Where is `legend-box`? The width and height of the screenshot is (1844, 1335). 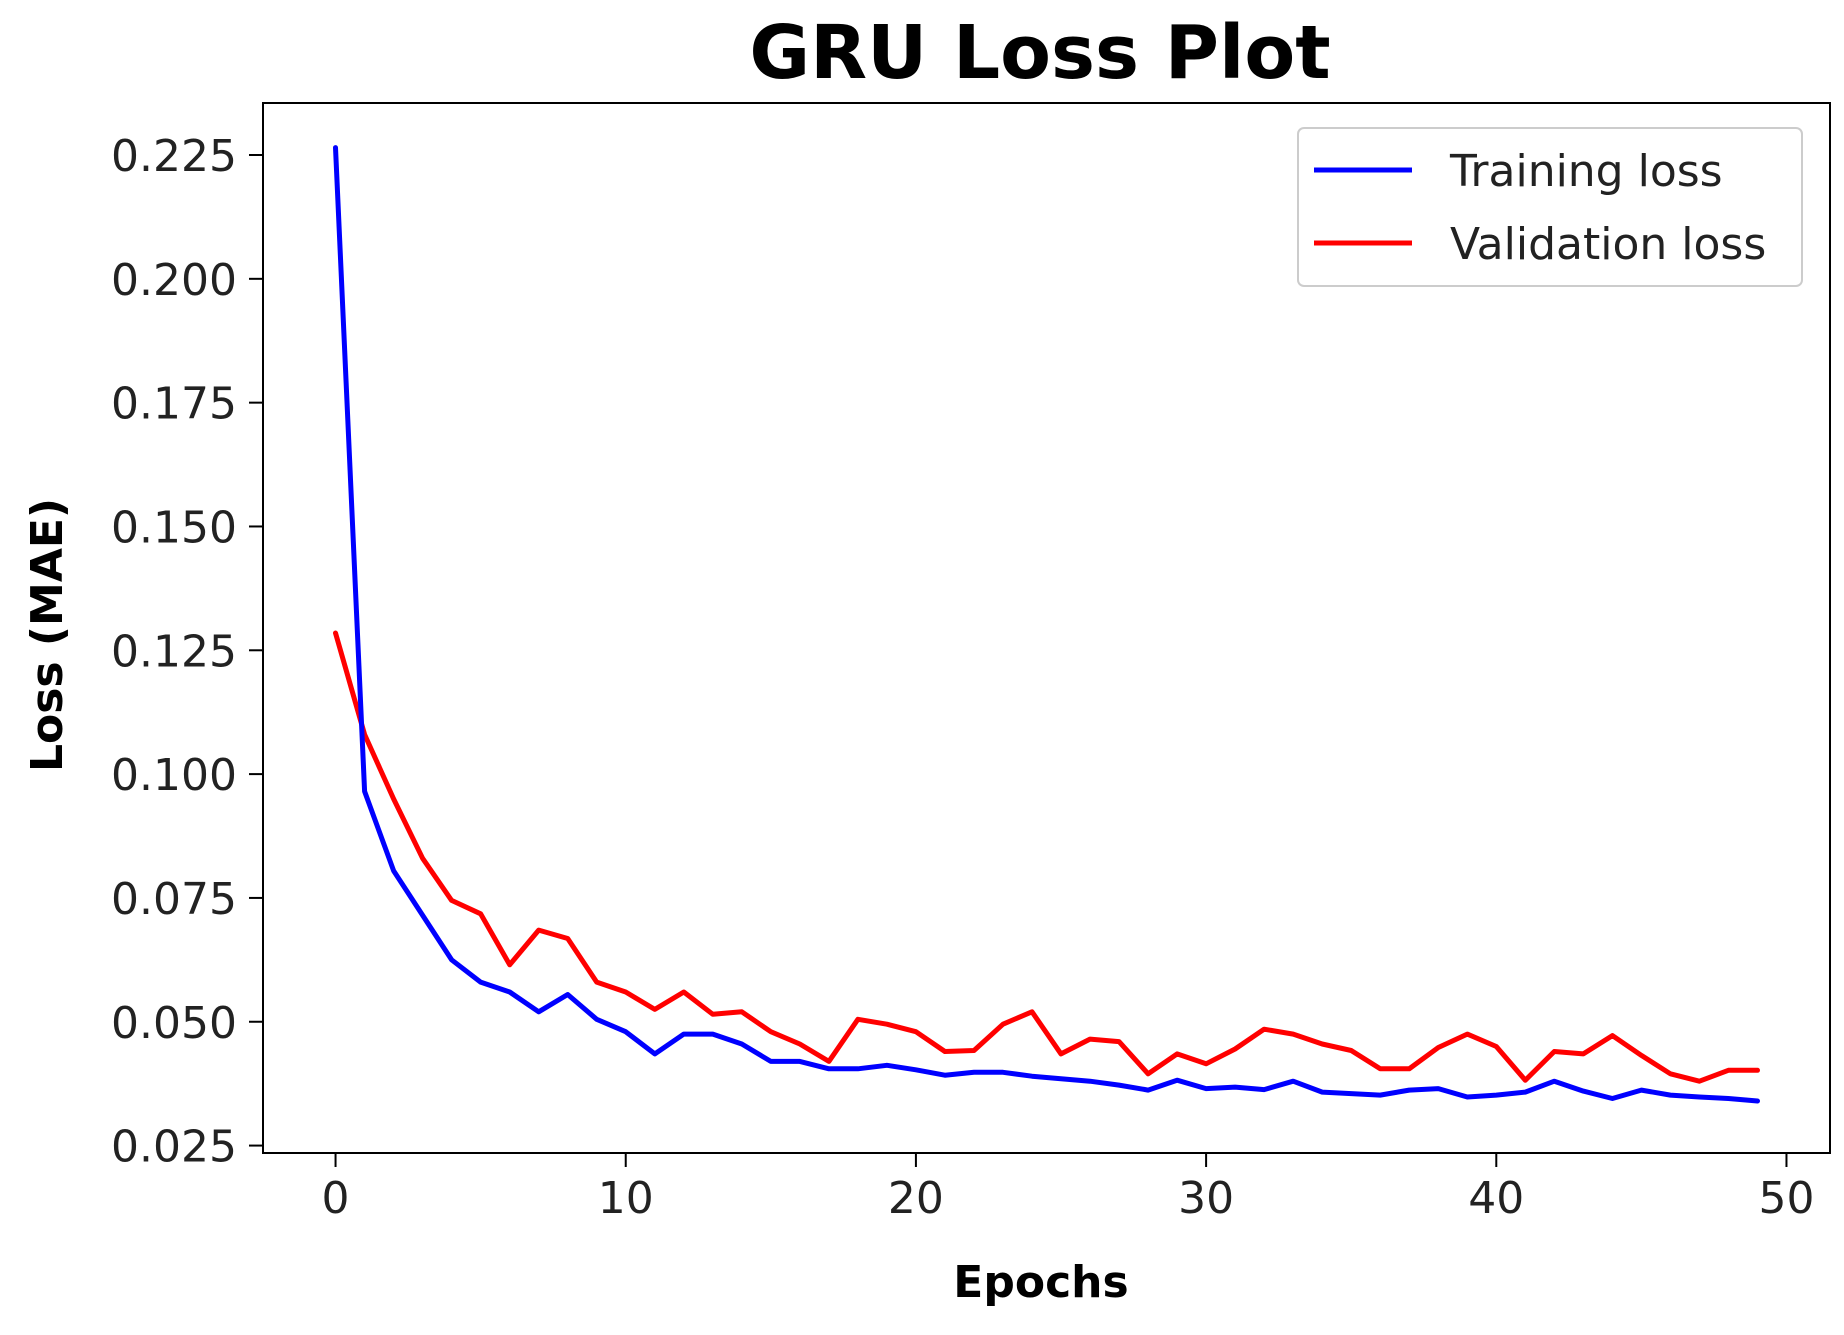 legend-box is located at coordinates (1550, 207).